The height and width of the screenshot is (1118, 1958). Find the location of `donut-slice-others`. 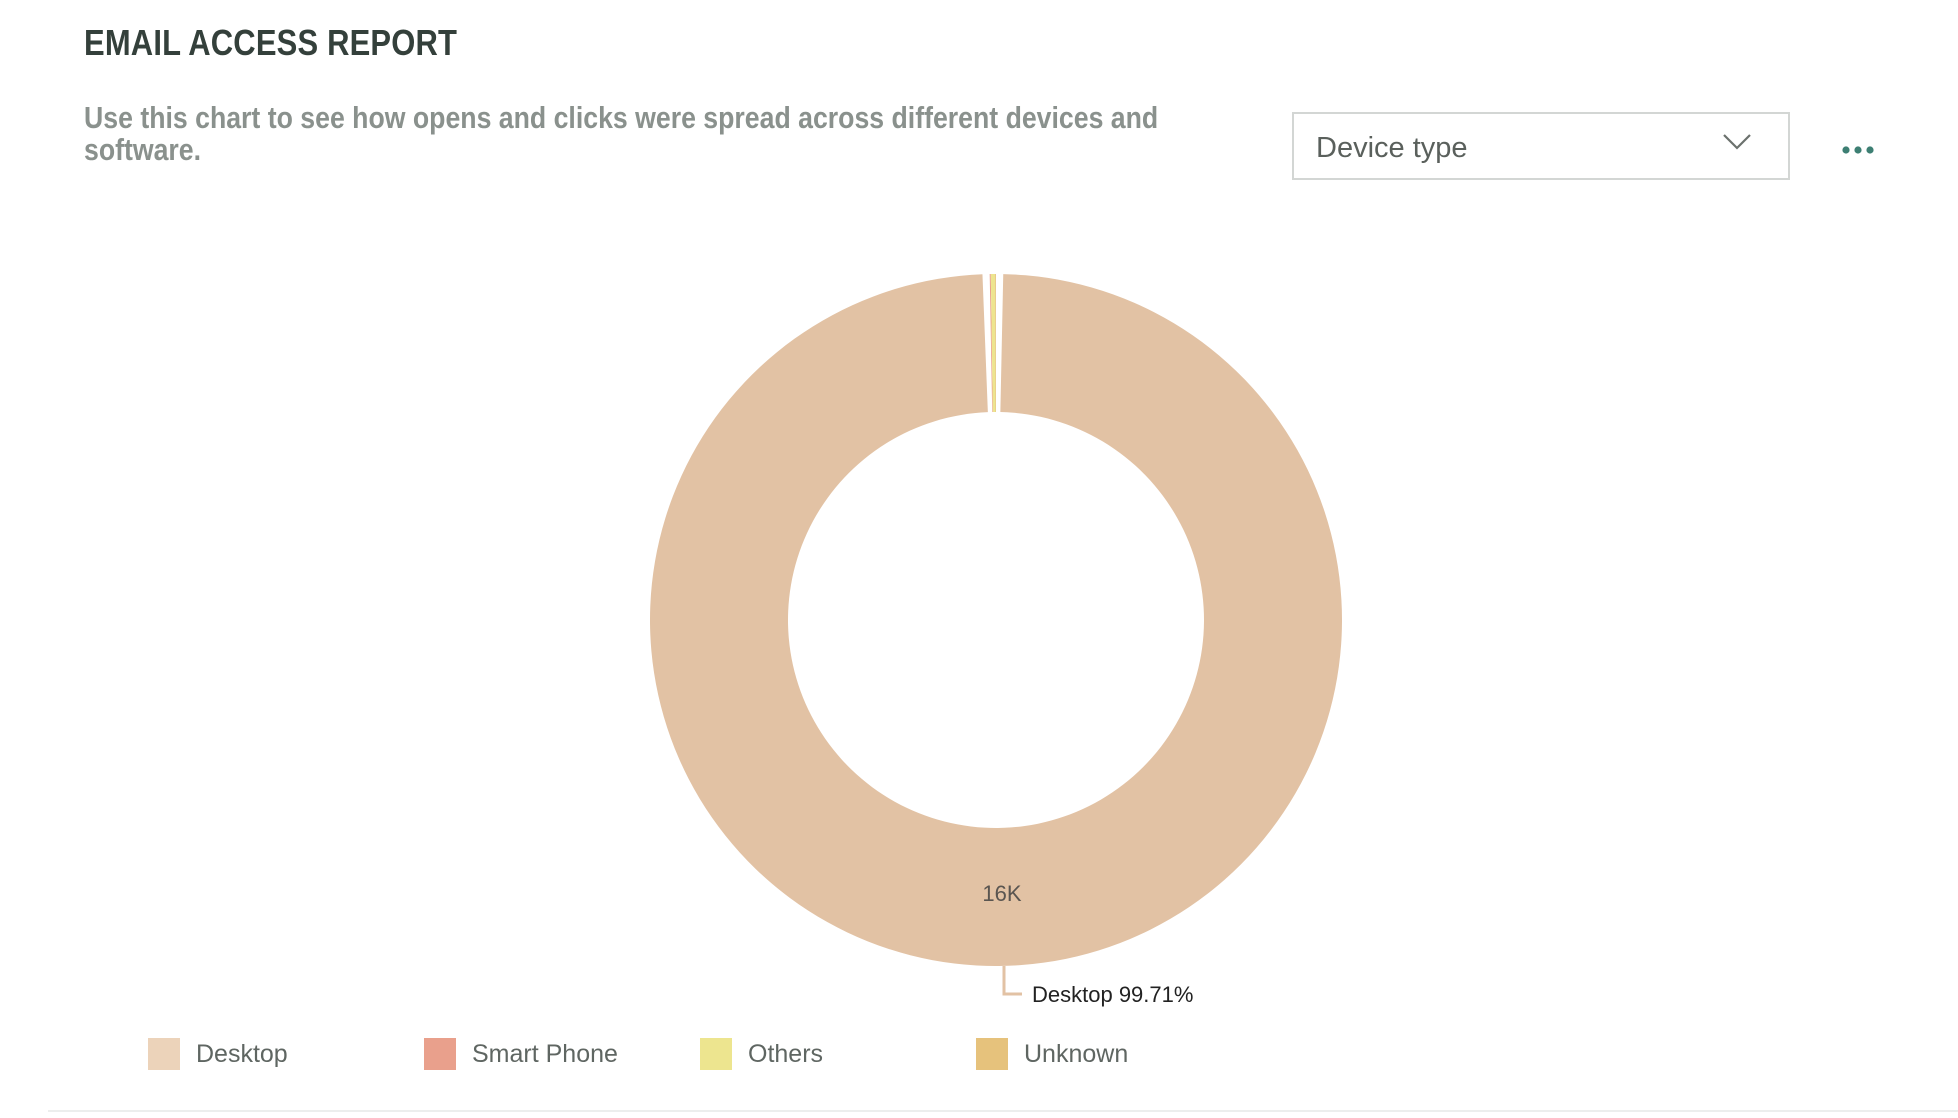

donut-slice-others is located at coordinates (993, 343).